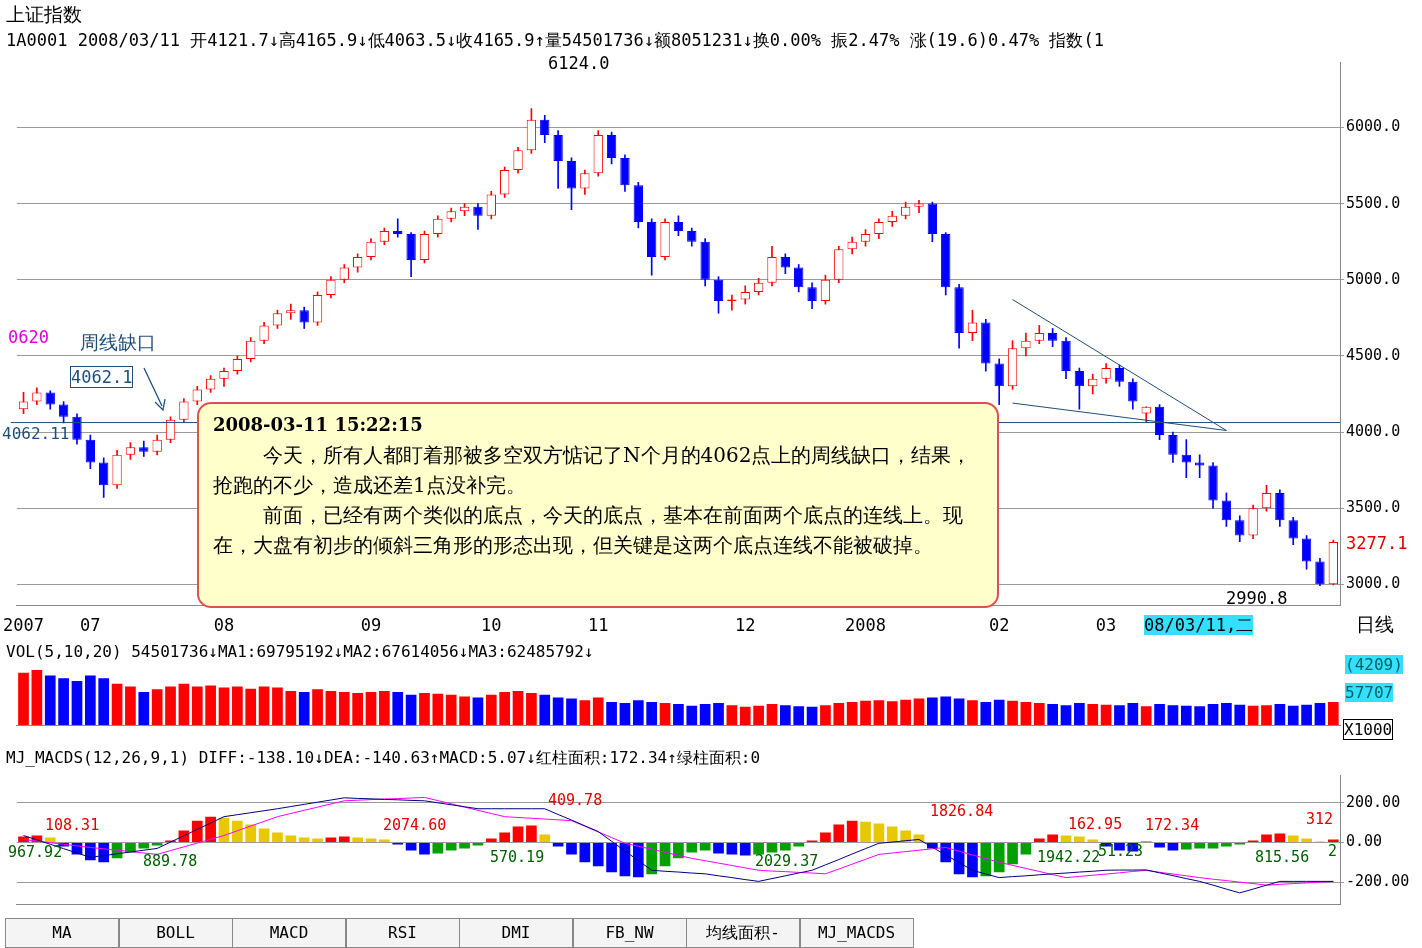  Describe the element at coordinates (62, 933) in the screenshot. I see `text: MA` at that location.